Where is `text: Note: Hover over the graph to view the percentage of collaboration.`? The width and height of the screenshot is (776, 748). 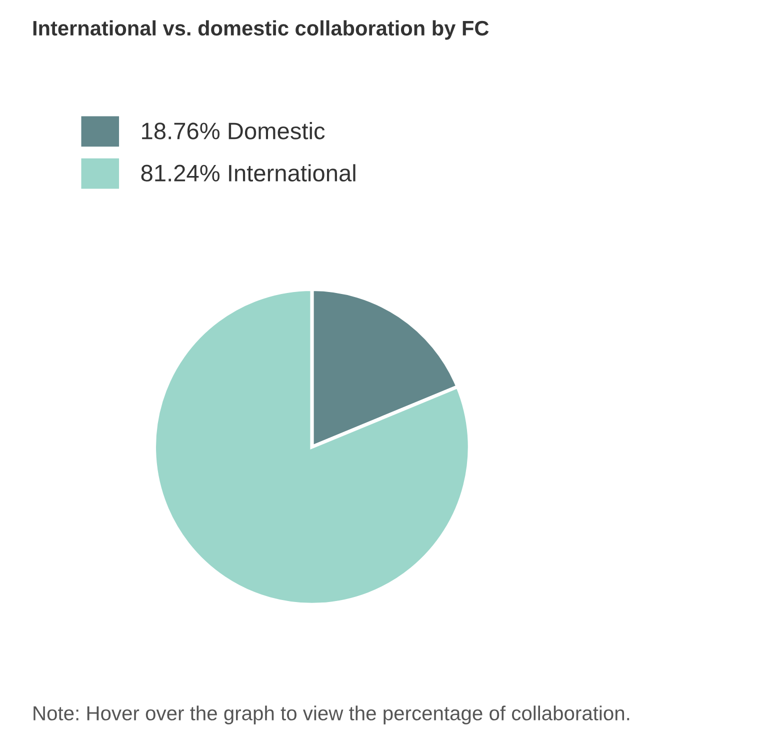 text: Note: Hover over the graph to view the percentage of collaboration. is located at coordinates (332, 715).